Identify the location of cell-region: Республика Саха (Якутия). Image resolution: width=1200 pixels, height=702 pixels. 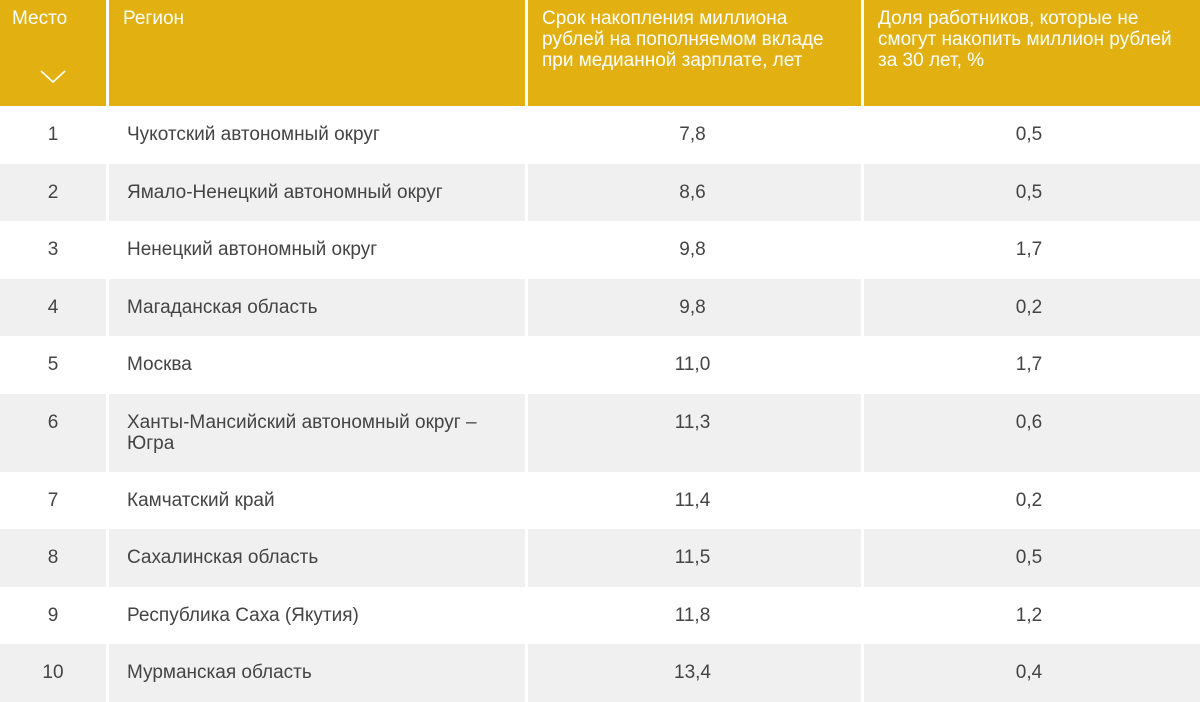
(318, 615).